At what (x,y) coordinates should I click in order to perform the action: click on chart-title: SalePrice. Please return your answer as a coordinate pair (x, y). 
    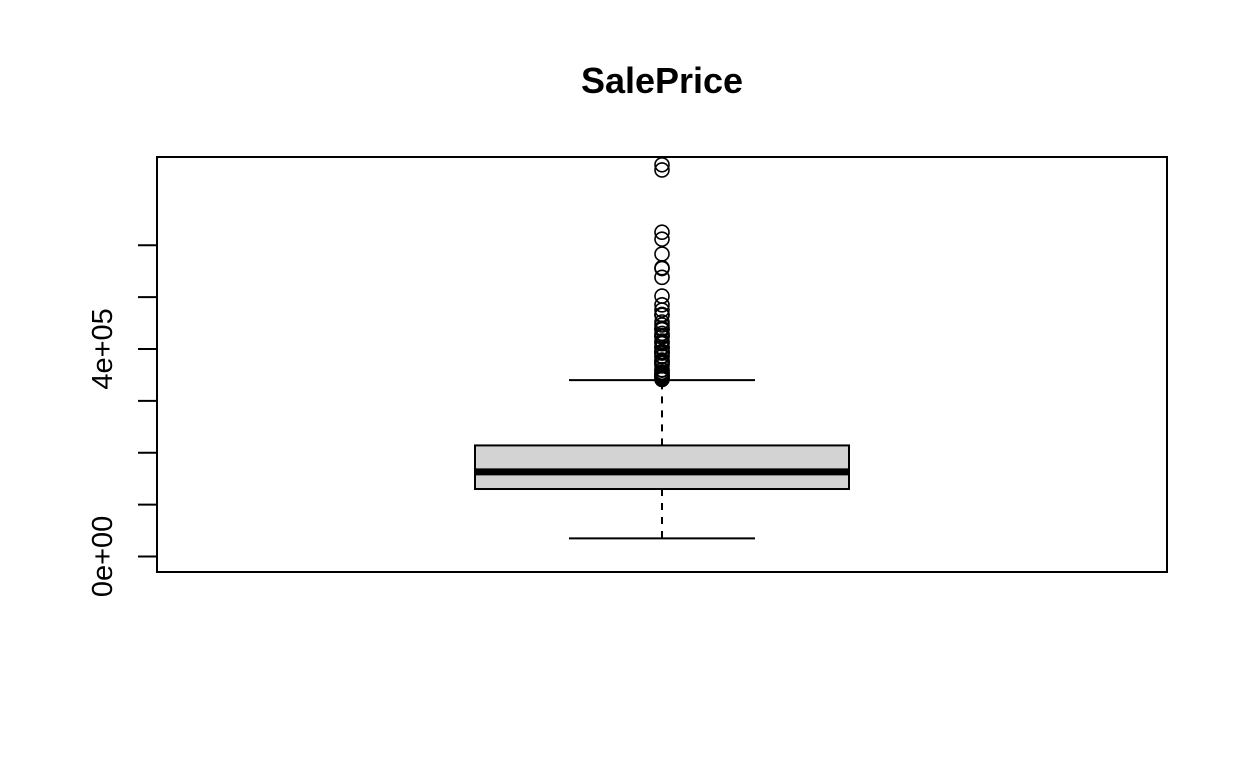
    Looking at the image, I should click on (662, 80).